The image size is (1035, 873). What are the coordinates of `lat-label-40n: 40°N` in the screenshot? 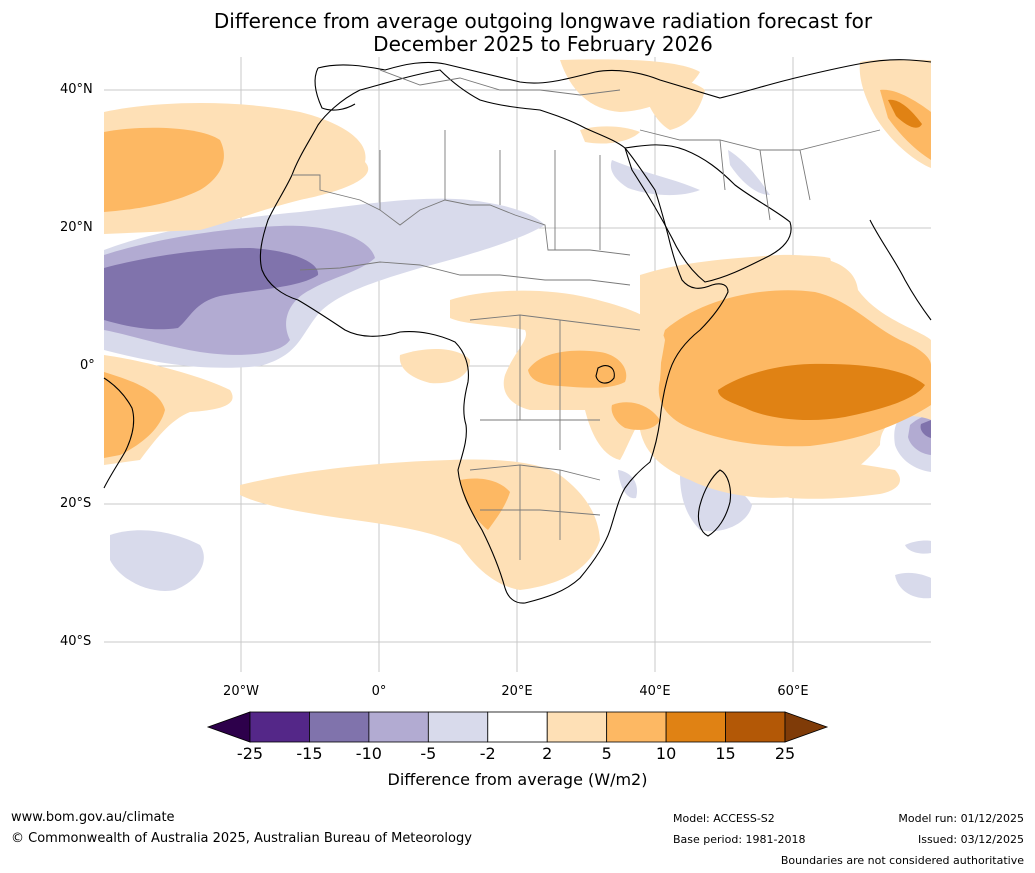 It's located at (76, 89).